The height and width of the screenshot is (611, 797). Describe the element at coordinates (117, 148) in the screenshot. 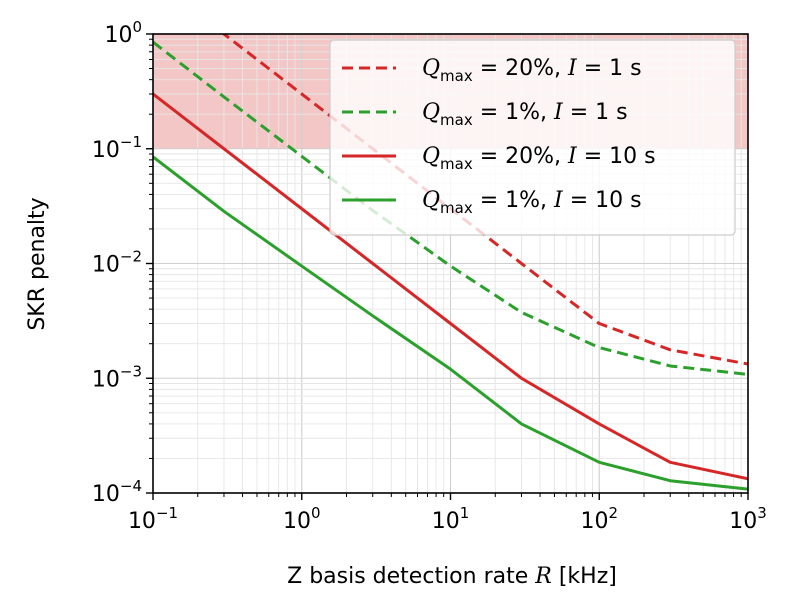

I see `y-tick-label: 10⁻¹` at that location.